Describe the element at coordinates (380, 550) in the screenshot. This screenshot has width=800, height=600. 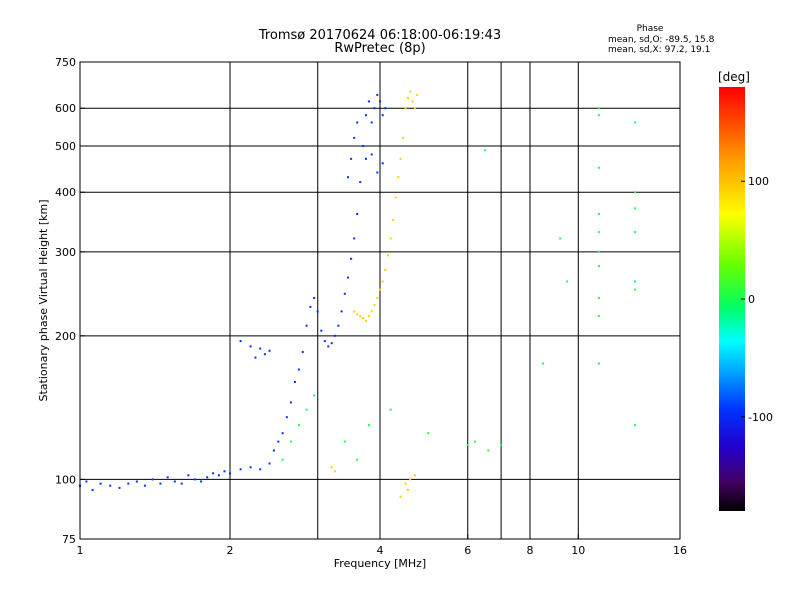
I see `x-tick-label-4: 4` at that location.